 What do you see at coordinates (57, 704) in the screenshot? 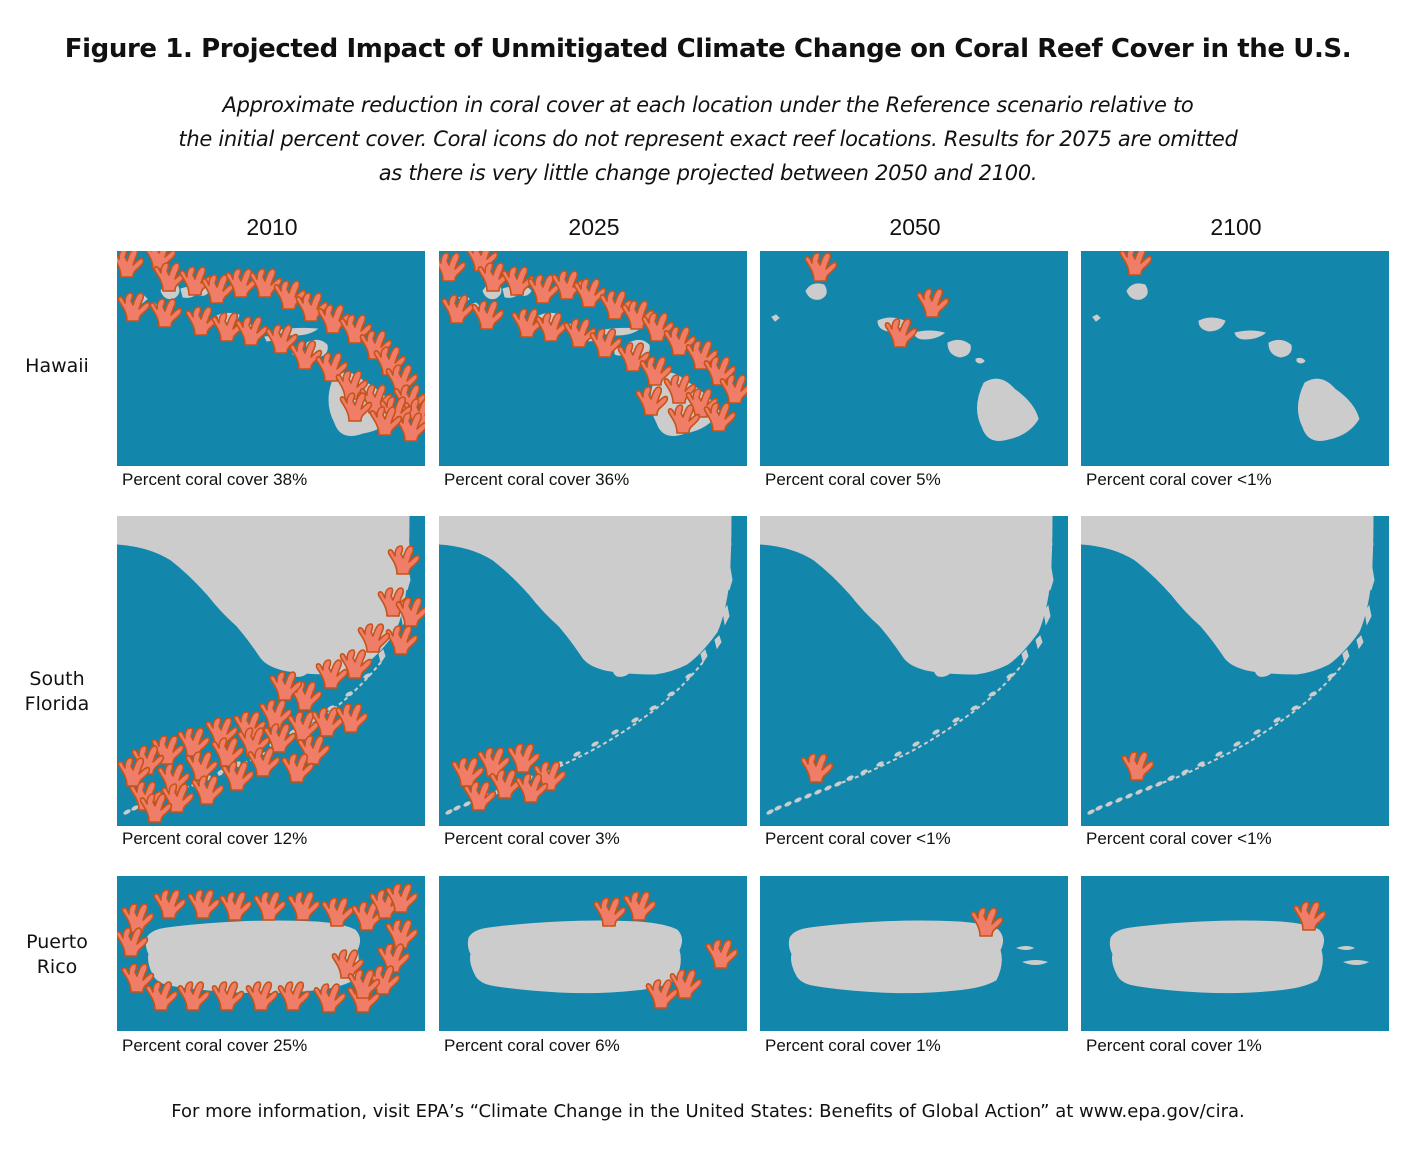
I see `row-label-line: Florida` at bounding box center [57, 704].